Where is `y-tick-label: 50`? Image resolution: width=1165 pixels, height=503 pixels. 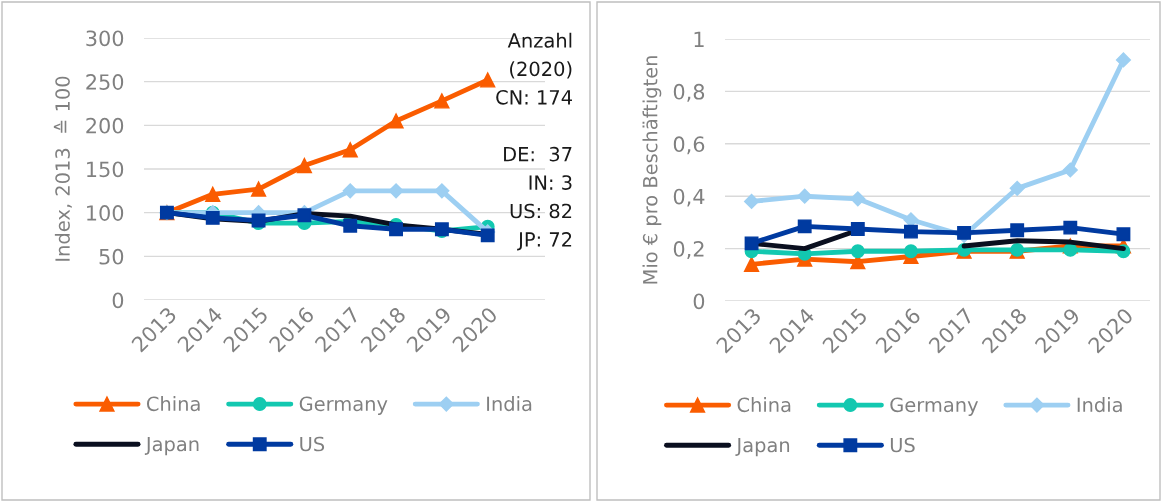 y-tick-label: 50 is located at coordinates (111, 256).